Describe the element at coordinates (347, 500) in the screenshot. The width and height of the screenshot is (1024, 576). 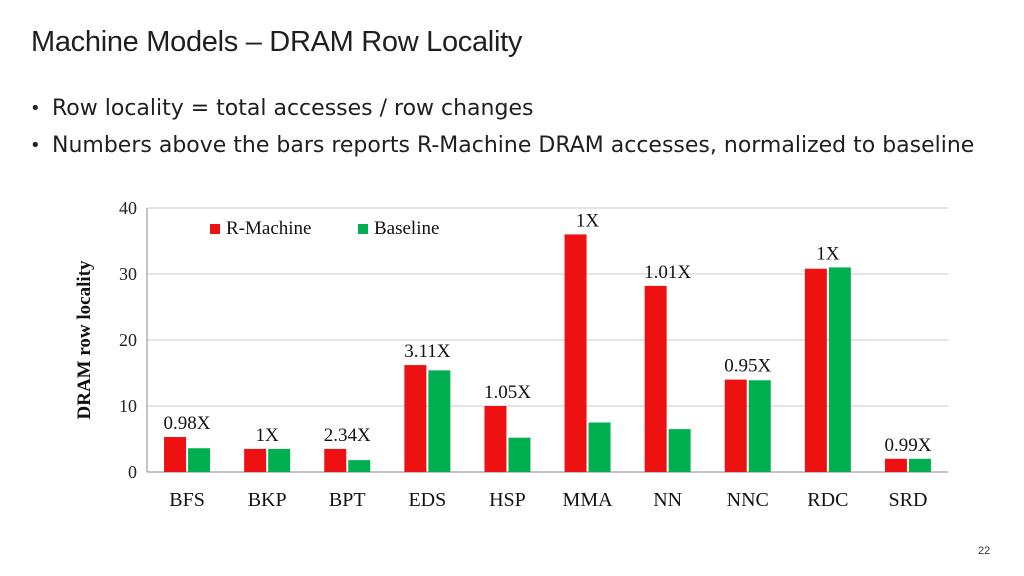
I see `x-tick-label: BPT` at that location.